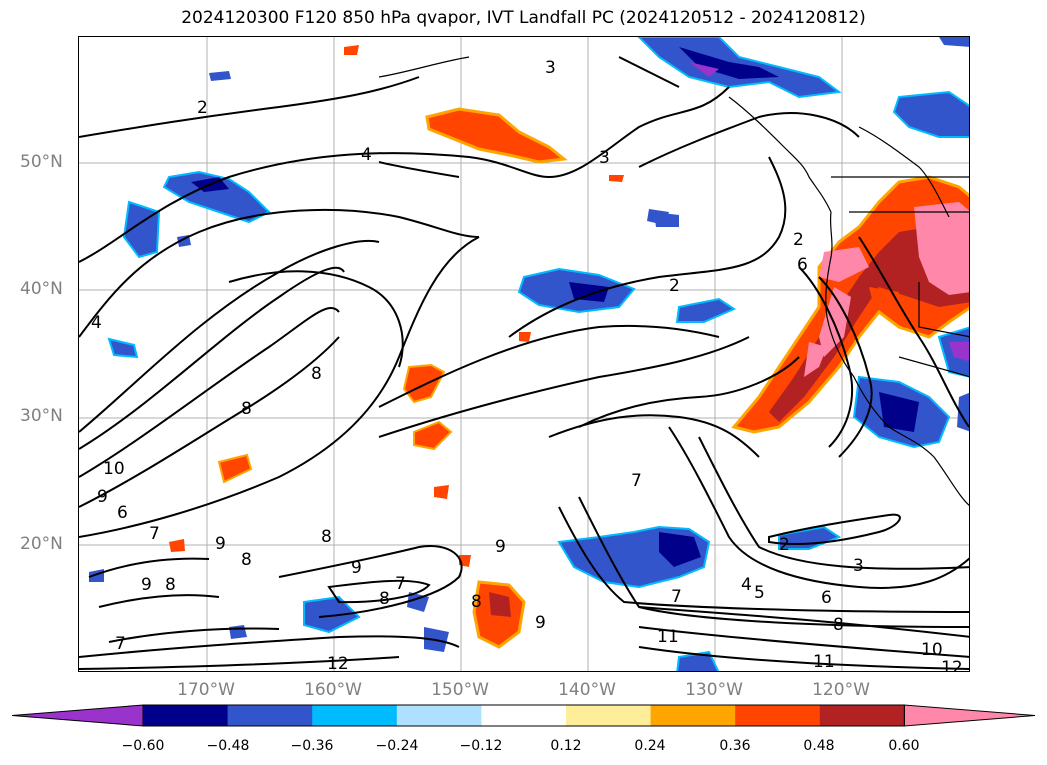  What do you see at coordinates (841, 690) in the screenshot?
I see `lon-label: 120°W` at bounding box center [841, 690].